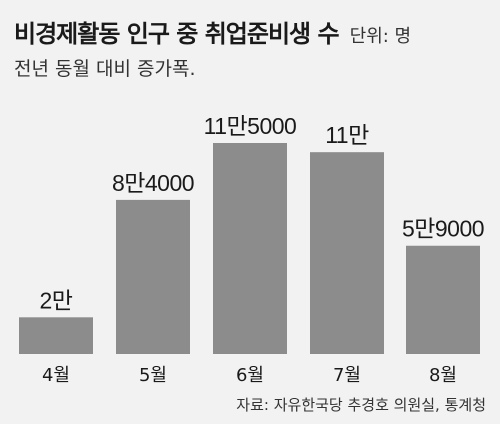 This screenshot has height=424, width=500. What do you see at coordinates (443, 375) in the screenshot?
I see `category-label-4: 8월` at bounding box center [443, 375].